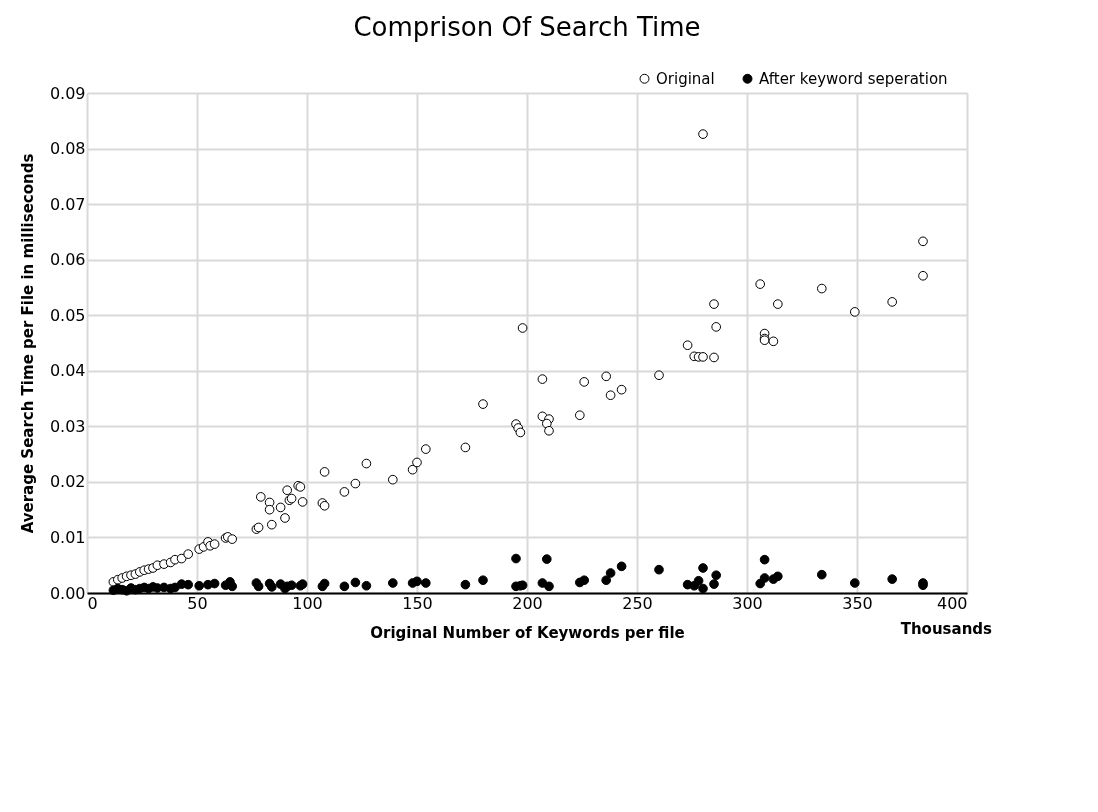  Describe the element at coordinates (527, 27) in the screenshot. I see `chart-title: Comprison Of Search Time` at that location.